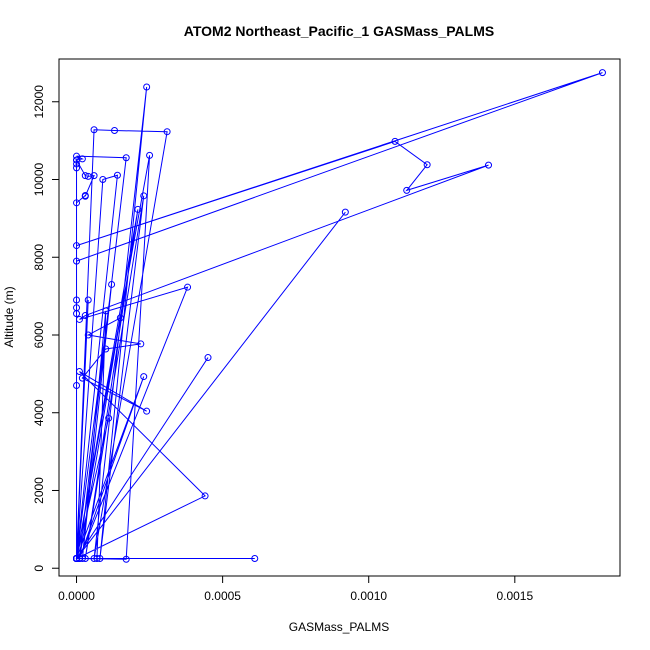 The width and height of the screenshot is (650, 650). What do you see at coordinates (514, 596) in the screenshot?
I see `x-tick-label: 0.0015` at bounding box center [514, 596].